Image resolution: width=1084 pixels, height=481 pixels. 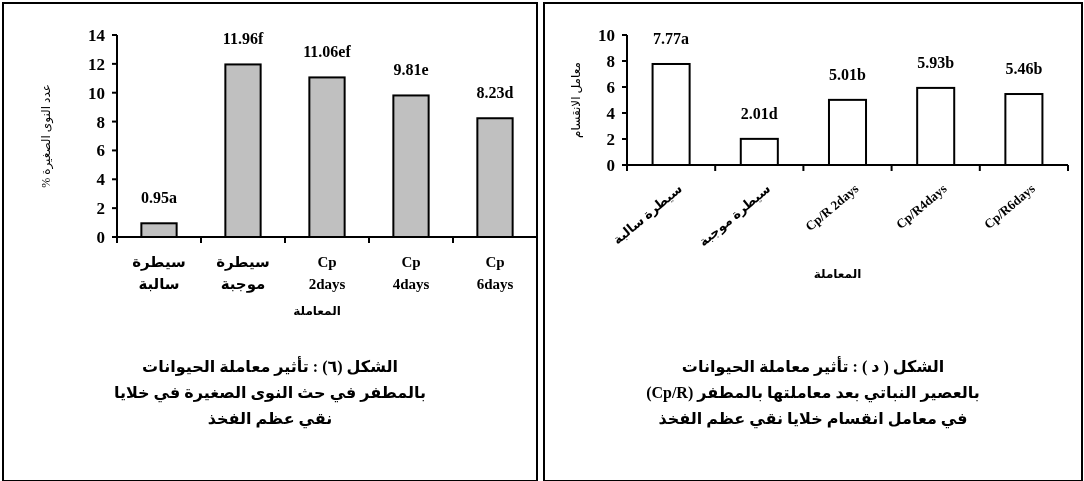 I want to click on data-label: 2.01d, so click(x=759, y=113).